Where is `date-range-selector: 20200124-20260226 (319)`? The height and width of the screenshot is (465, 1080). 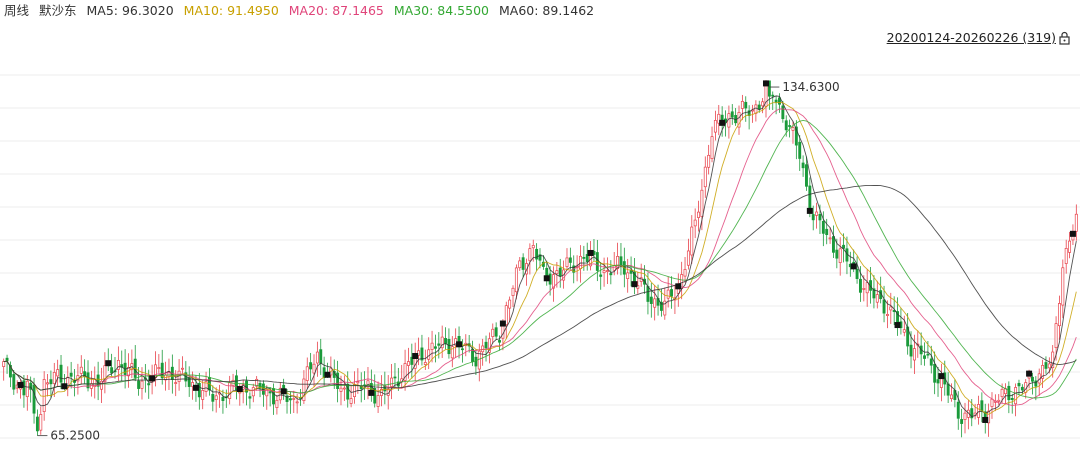
date-range-selector: 20200124-20260226 (319) is located at coordinates (971, 37).